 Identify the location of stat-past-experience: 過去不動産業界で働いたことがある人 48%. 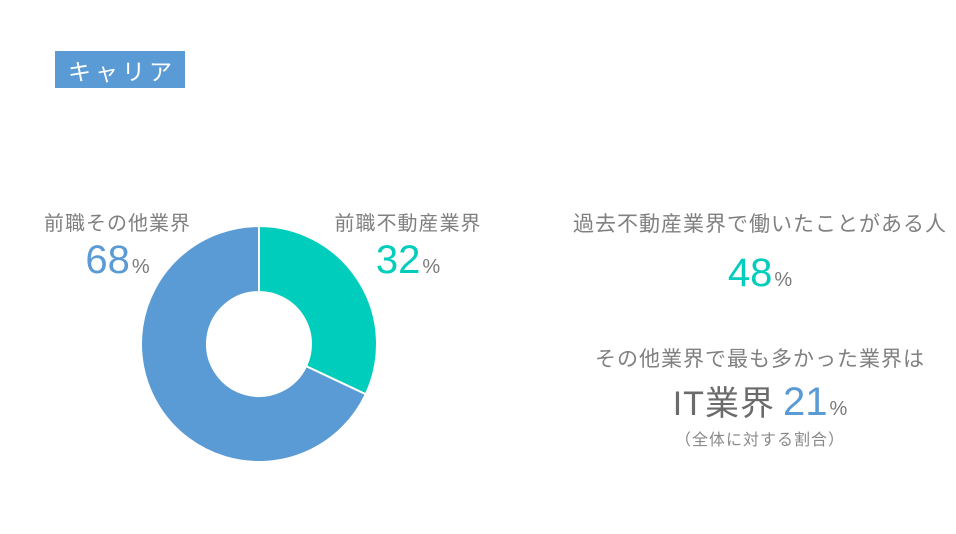
(760, 253).